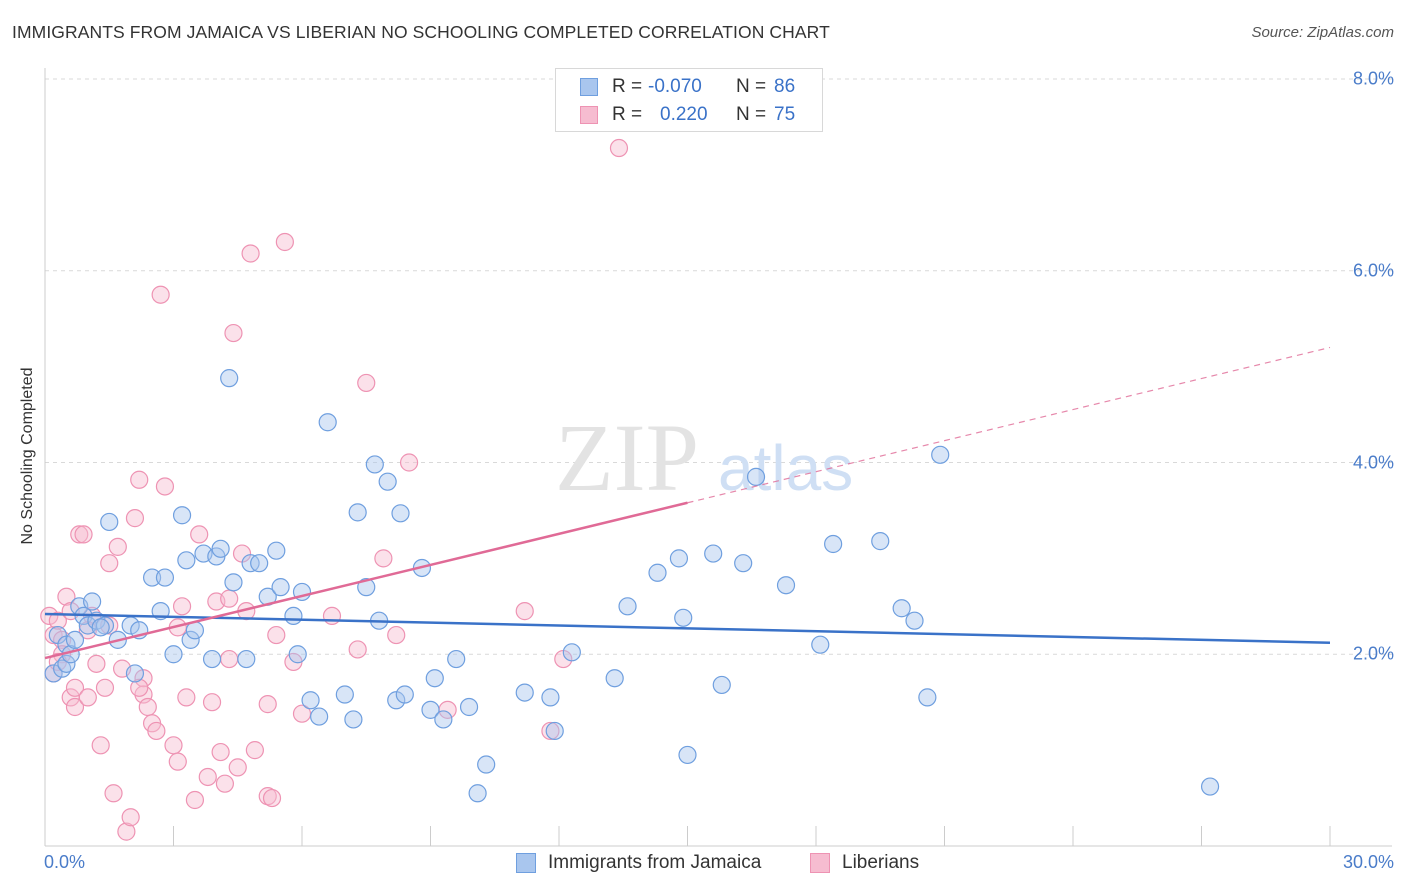 The width and height of the screenshot is (1406, 892). What do you see at coordinates (1368, 862) in the screenshot?
I see `x-tick-label: 30.0%` at bounding box center [1368, 862].